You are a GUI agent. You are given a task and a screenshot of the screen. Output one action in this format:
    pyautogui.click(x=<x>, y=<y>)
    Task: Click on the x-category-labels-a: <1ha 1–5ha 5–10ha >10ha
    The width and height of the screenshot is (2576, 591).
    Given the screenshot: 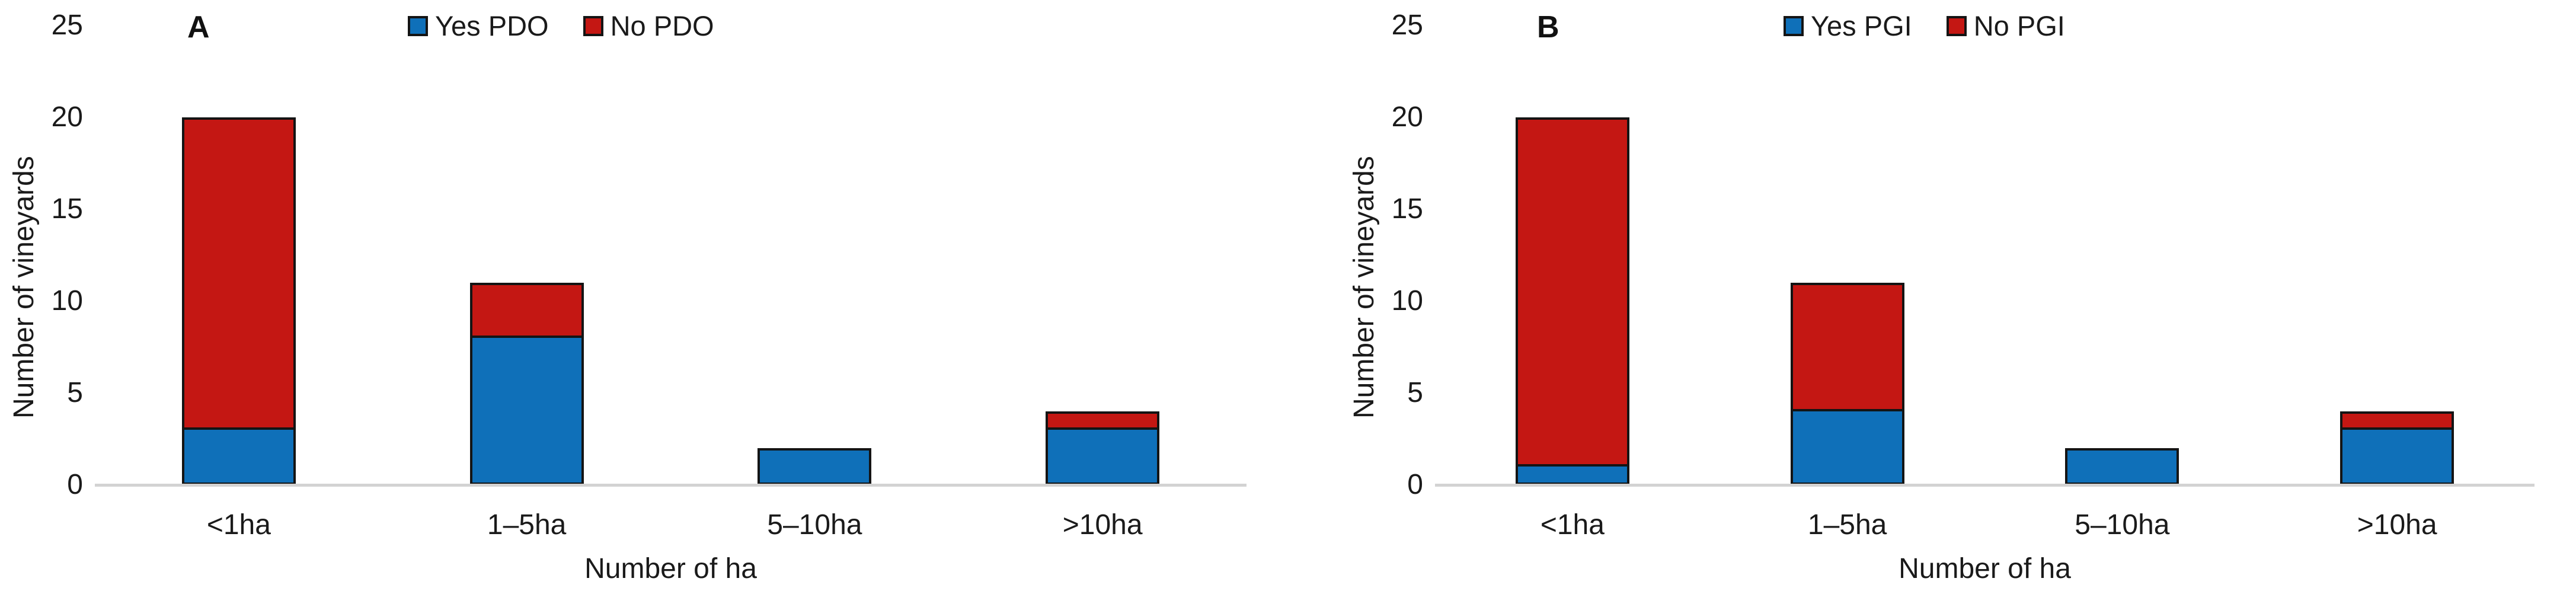 What is the action you would take?
    pyautogui.click(x=671, y=525)
    